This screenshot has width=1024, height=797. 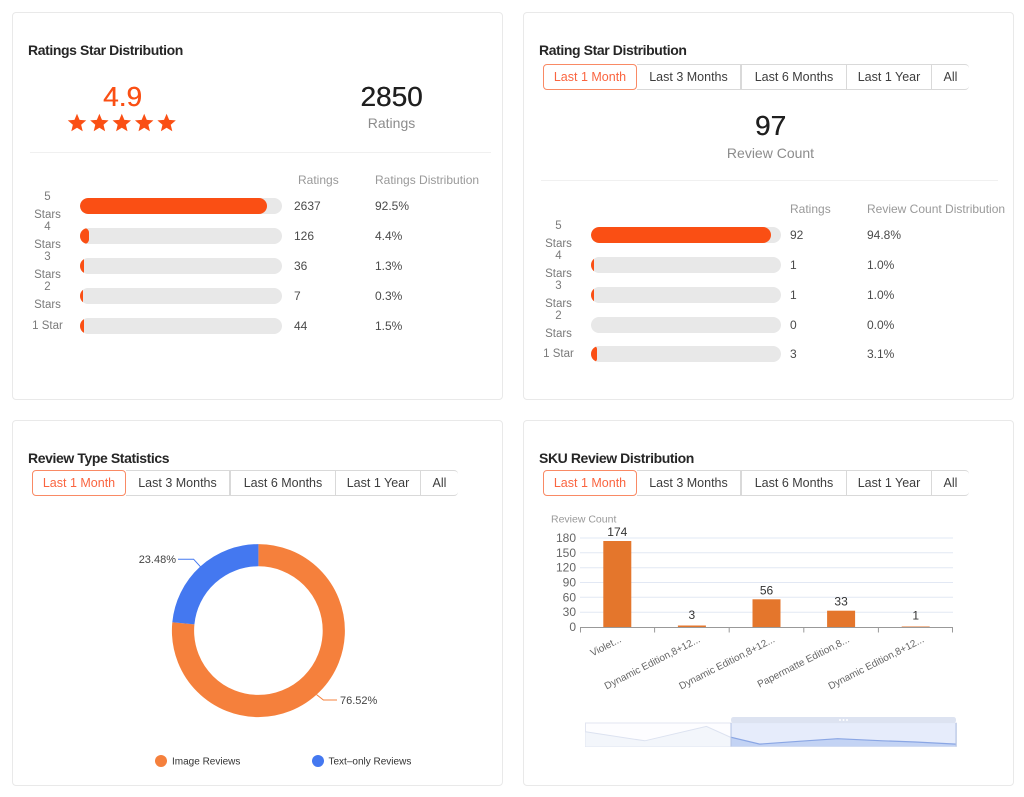 I want to click on svg-text: 30, so click(x=570, y=612).